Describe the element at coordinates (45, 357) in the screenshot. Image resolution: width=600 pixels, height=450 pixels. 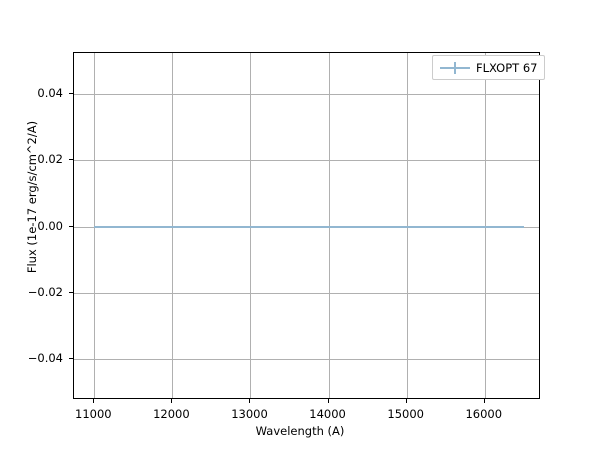
I see `y-tick-label: −0.04` at that location.